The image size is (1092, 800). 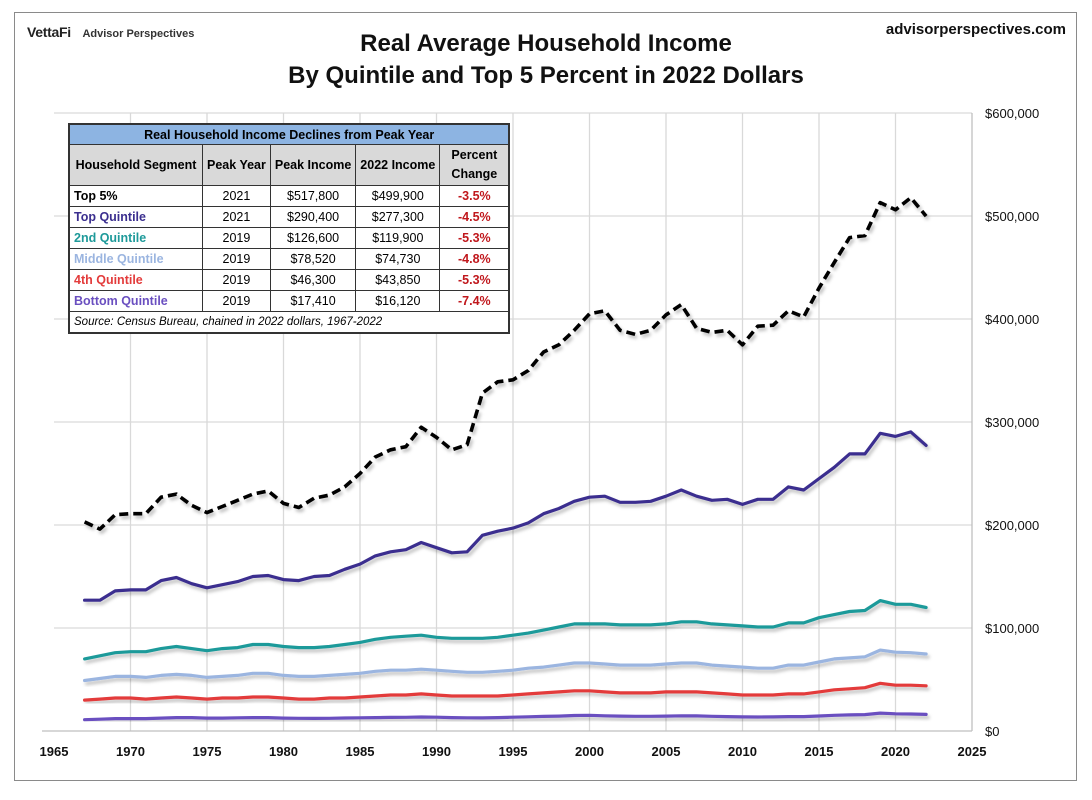 What do you see at coordinates (1012, 113) in the screenshot?
I see `y-tick-label: $600,000` at bounding box center [1012, 113].